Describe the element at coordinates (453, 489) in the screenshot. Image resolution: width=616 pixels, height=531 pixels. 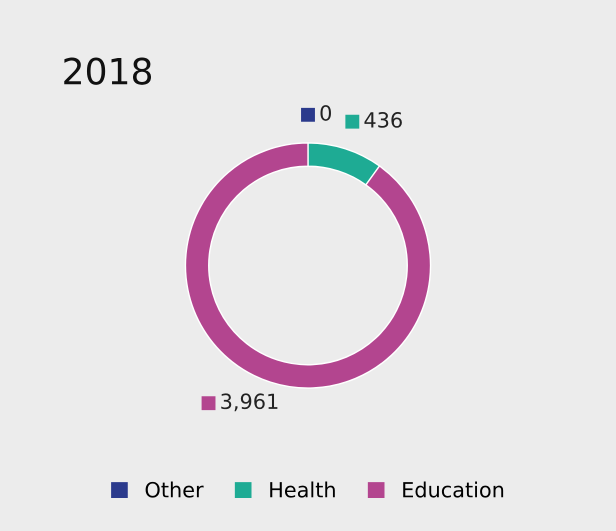
I see `legend-label: Education` at that location.